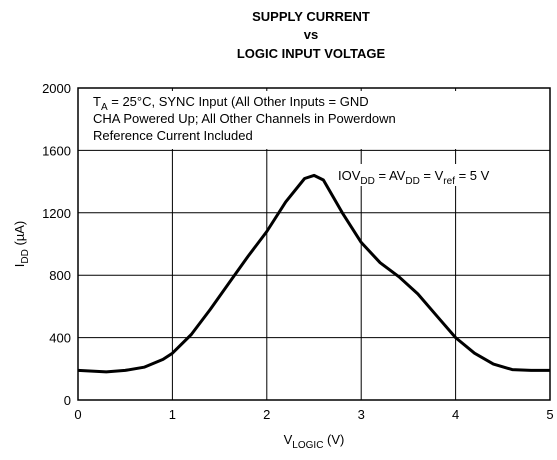 This screenshot has width=557, height=460. Describe the element at coordinates (311, 16) in the screenshot. I see `chart-title: SUPPLY CURRENT` at that location.